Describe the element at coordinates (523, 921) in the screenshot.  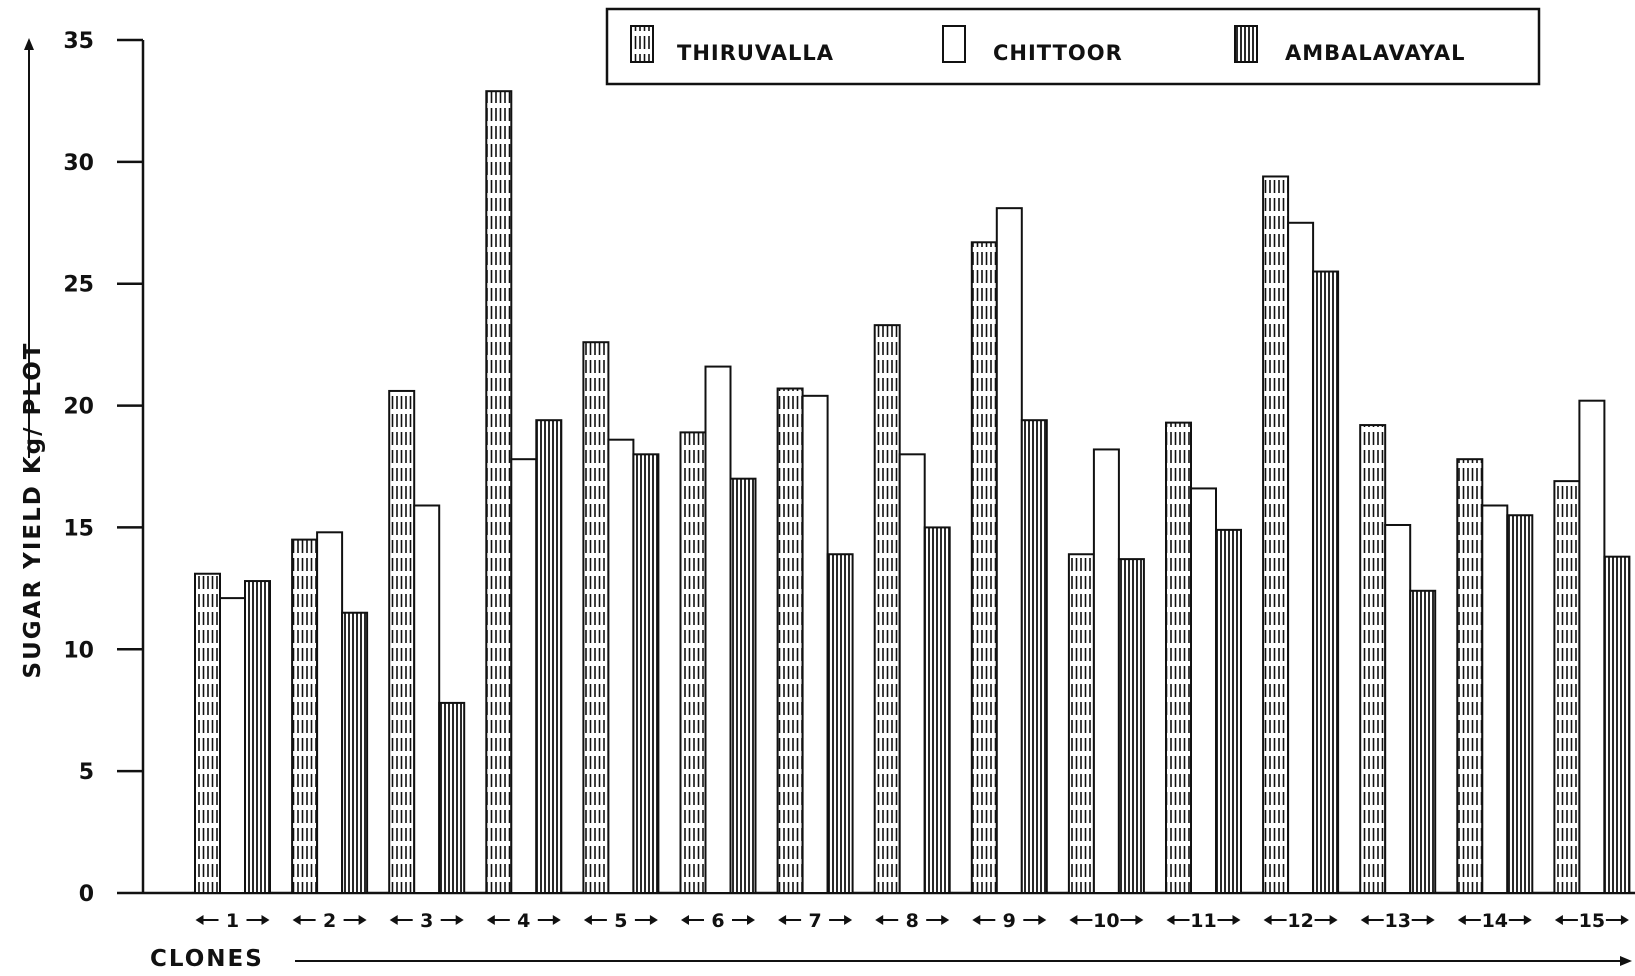
I see `category-label: 4` at that location.